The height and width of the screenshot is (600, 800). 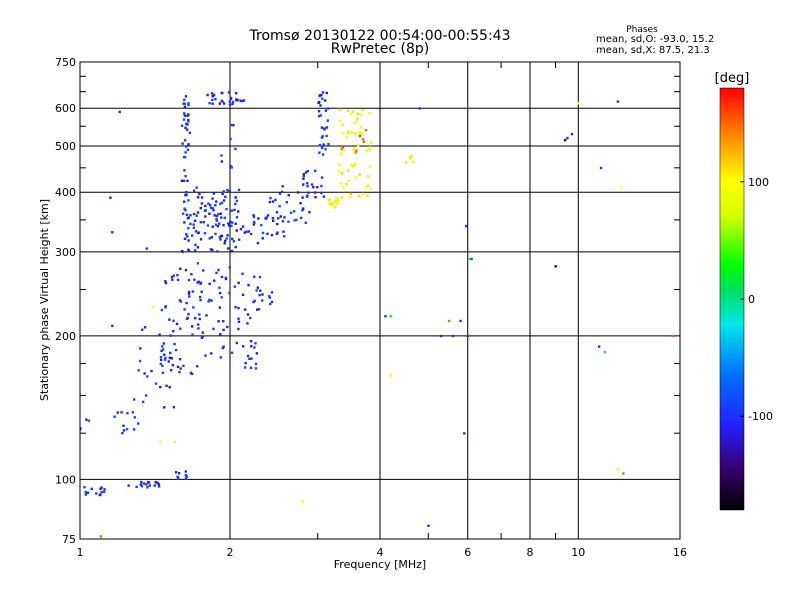 I want to click on x-tick-label: 1, so click(x=80, y=552).